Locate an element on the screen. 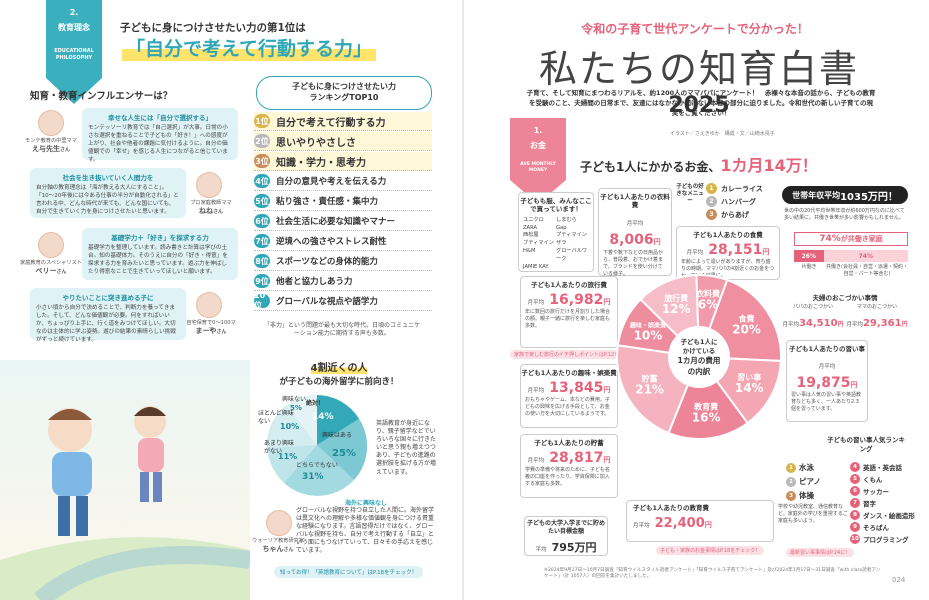  lesson-rank-badge: 3 is located at coordinates (791, 495).